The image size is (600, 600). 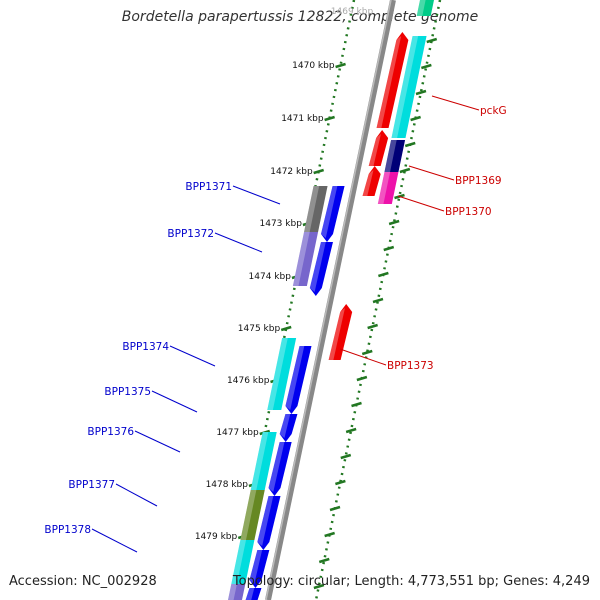 I want to click on cds-reverse-3-body, so click(x=371, y=181).